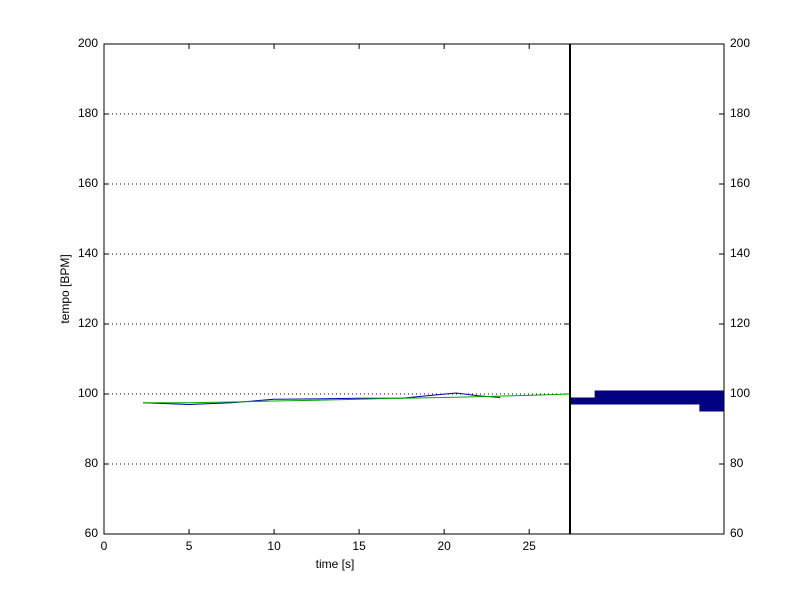 The height and width of the screenshot is (600, 801). Describe the element at coordinates (88, 393) in the screenshot. I see `y-tick-label: 100` at that location.